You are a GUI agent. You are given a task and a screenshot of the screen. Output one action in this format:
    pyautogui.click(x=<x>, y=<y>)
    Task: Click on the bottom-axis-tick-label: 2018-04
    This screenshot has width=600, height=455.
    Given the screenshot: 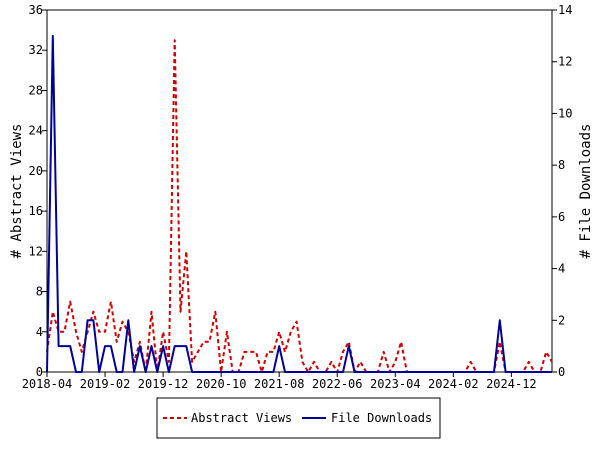 What is the action you would take?
    pyautogui.click(x=47, y=384)
    